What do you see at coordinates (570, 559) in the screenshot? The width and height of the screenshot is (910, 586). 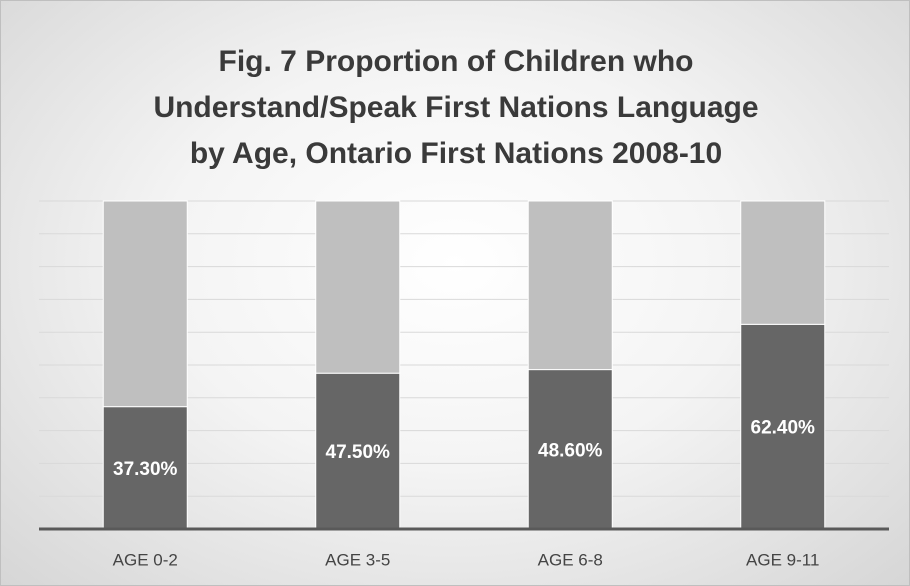 I see `x-tick-label: AGE 6-8` at bounding box center [570, 559].